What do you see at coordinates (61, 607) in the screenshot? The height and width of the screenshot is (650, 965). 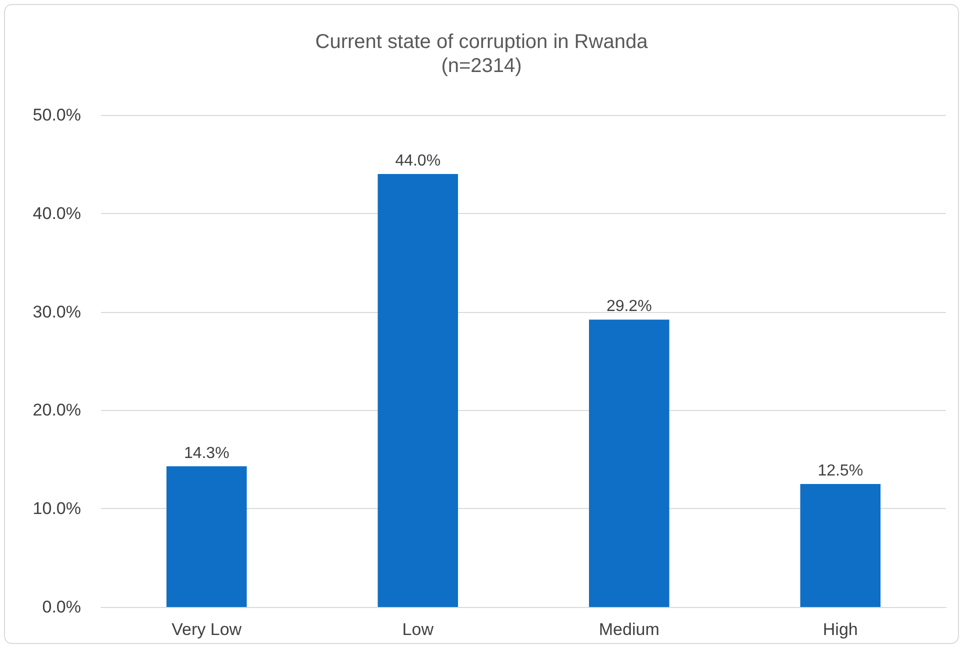 I see `y-tick-label: 0.0%` at bounding box center [61, 607].